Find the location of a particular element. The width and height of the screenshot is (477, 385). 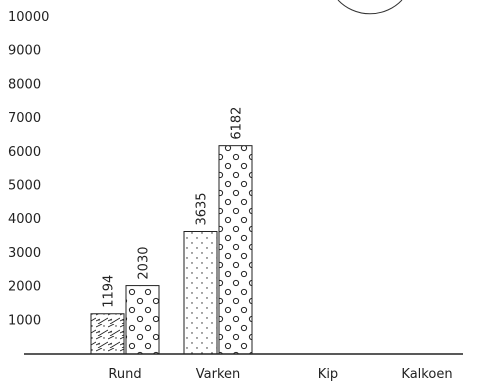

x-tick-label: Kip is located at coordinates (328, 374).